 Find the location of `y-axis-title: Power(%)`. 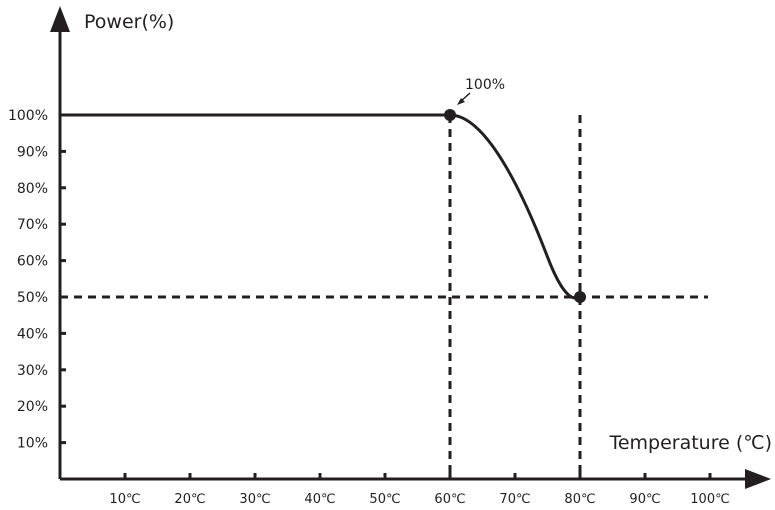

y-axis-title: Power(%) is located at coordinates (129, 22).